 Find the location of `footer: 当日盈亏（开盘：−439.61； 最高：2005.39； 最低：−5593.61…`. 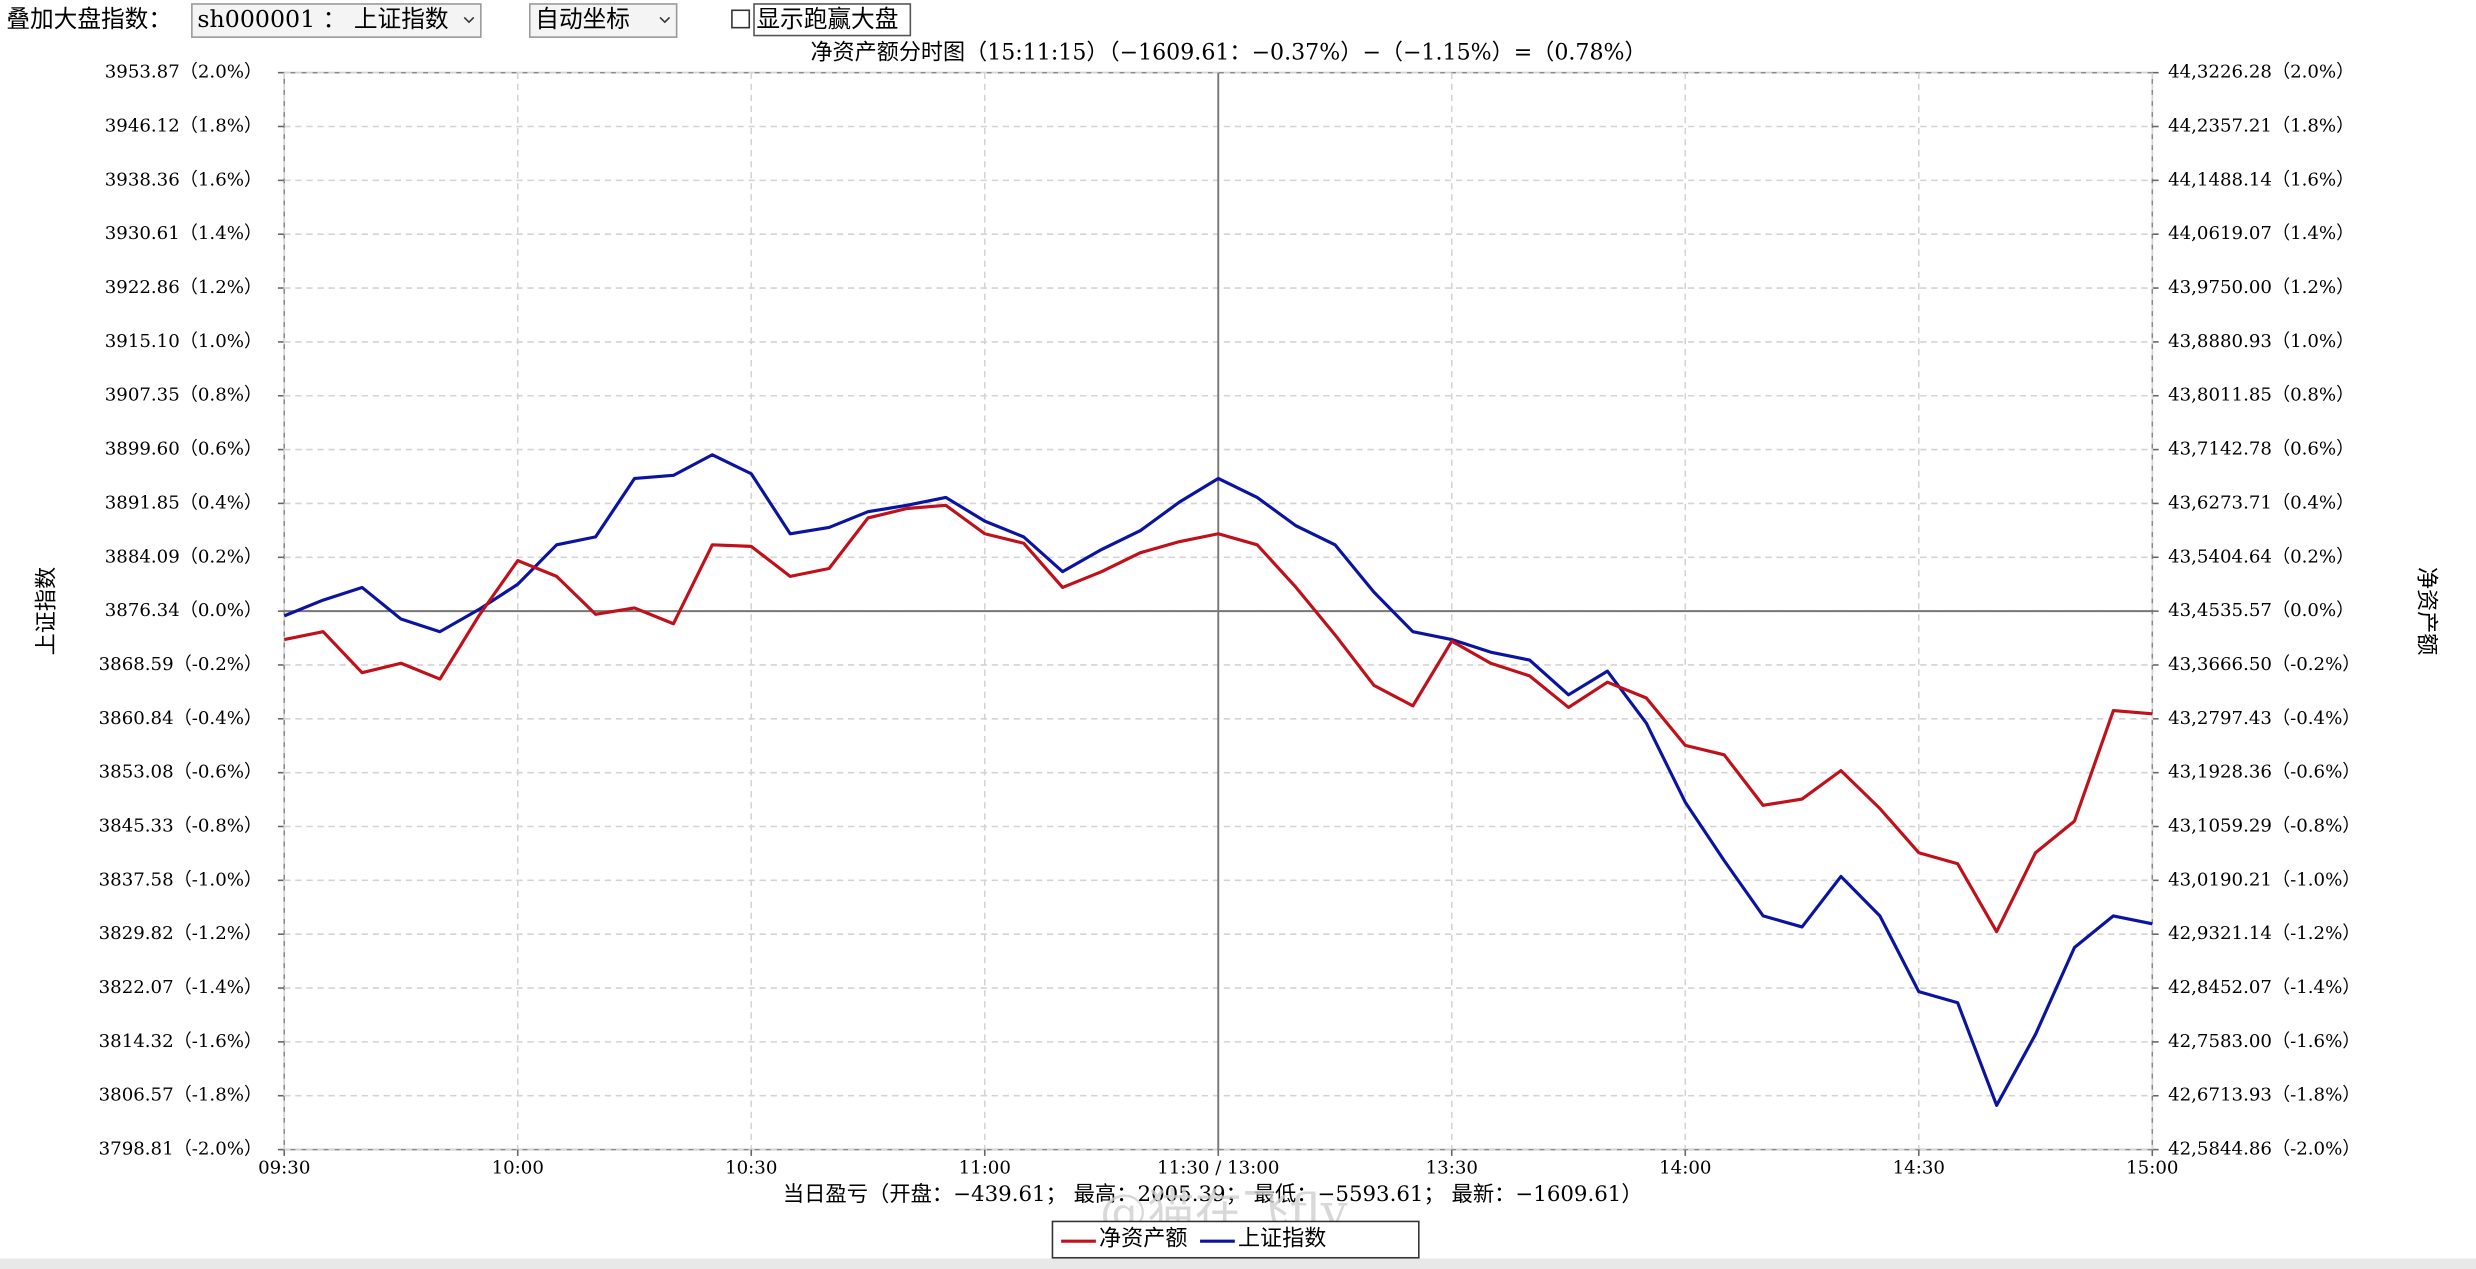

footer: 当日盈亏（开盘：−439.61； 最高：2005.39； 最低：−5593.61… is located at coordinates (1213, 1194).